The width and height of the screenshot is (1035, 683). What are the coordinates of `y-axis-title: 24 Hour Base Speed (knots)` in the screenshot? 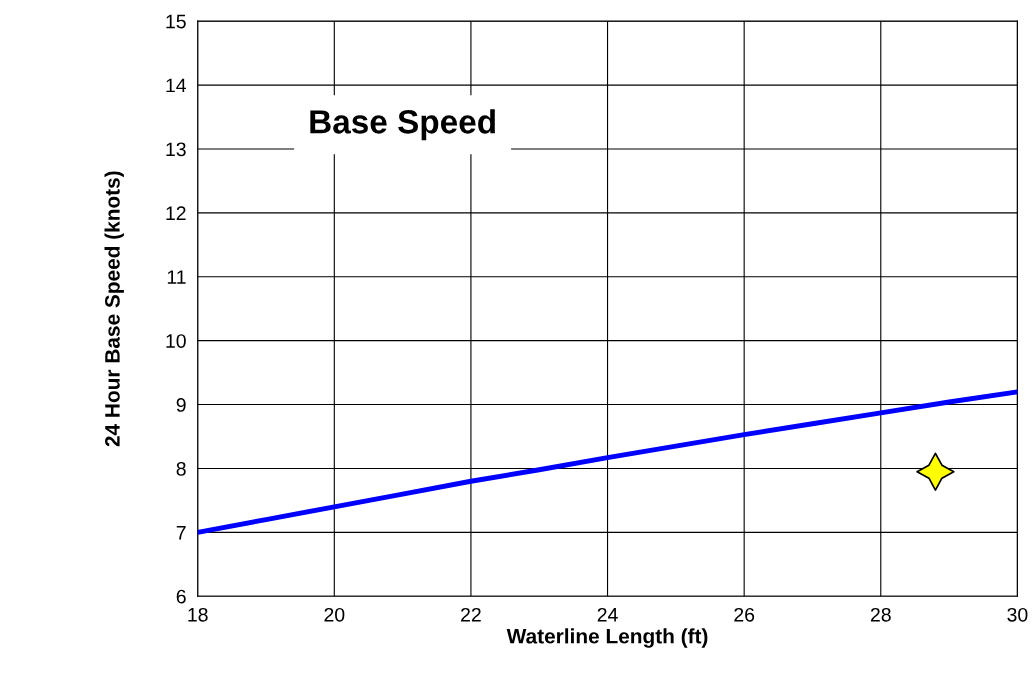 It's located at (114, 309).